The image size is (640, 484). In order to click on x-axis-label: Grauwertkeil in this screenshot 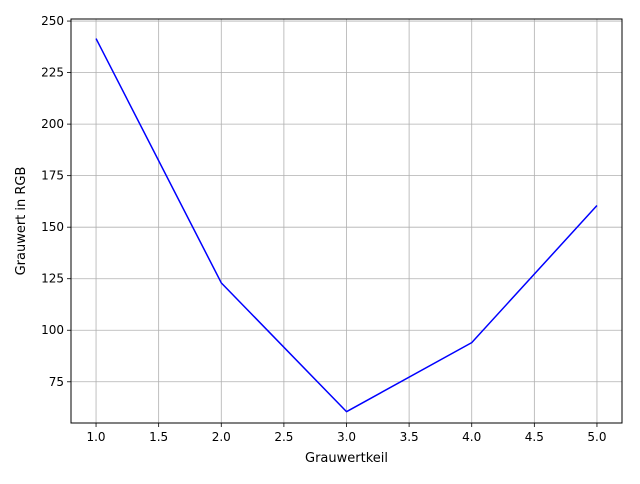, I will do `click(346, 458)`.